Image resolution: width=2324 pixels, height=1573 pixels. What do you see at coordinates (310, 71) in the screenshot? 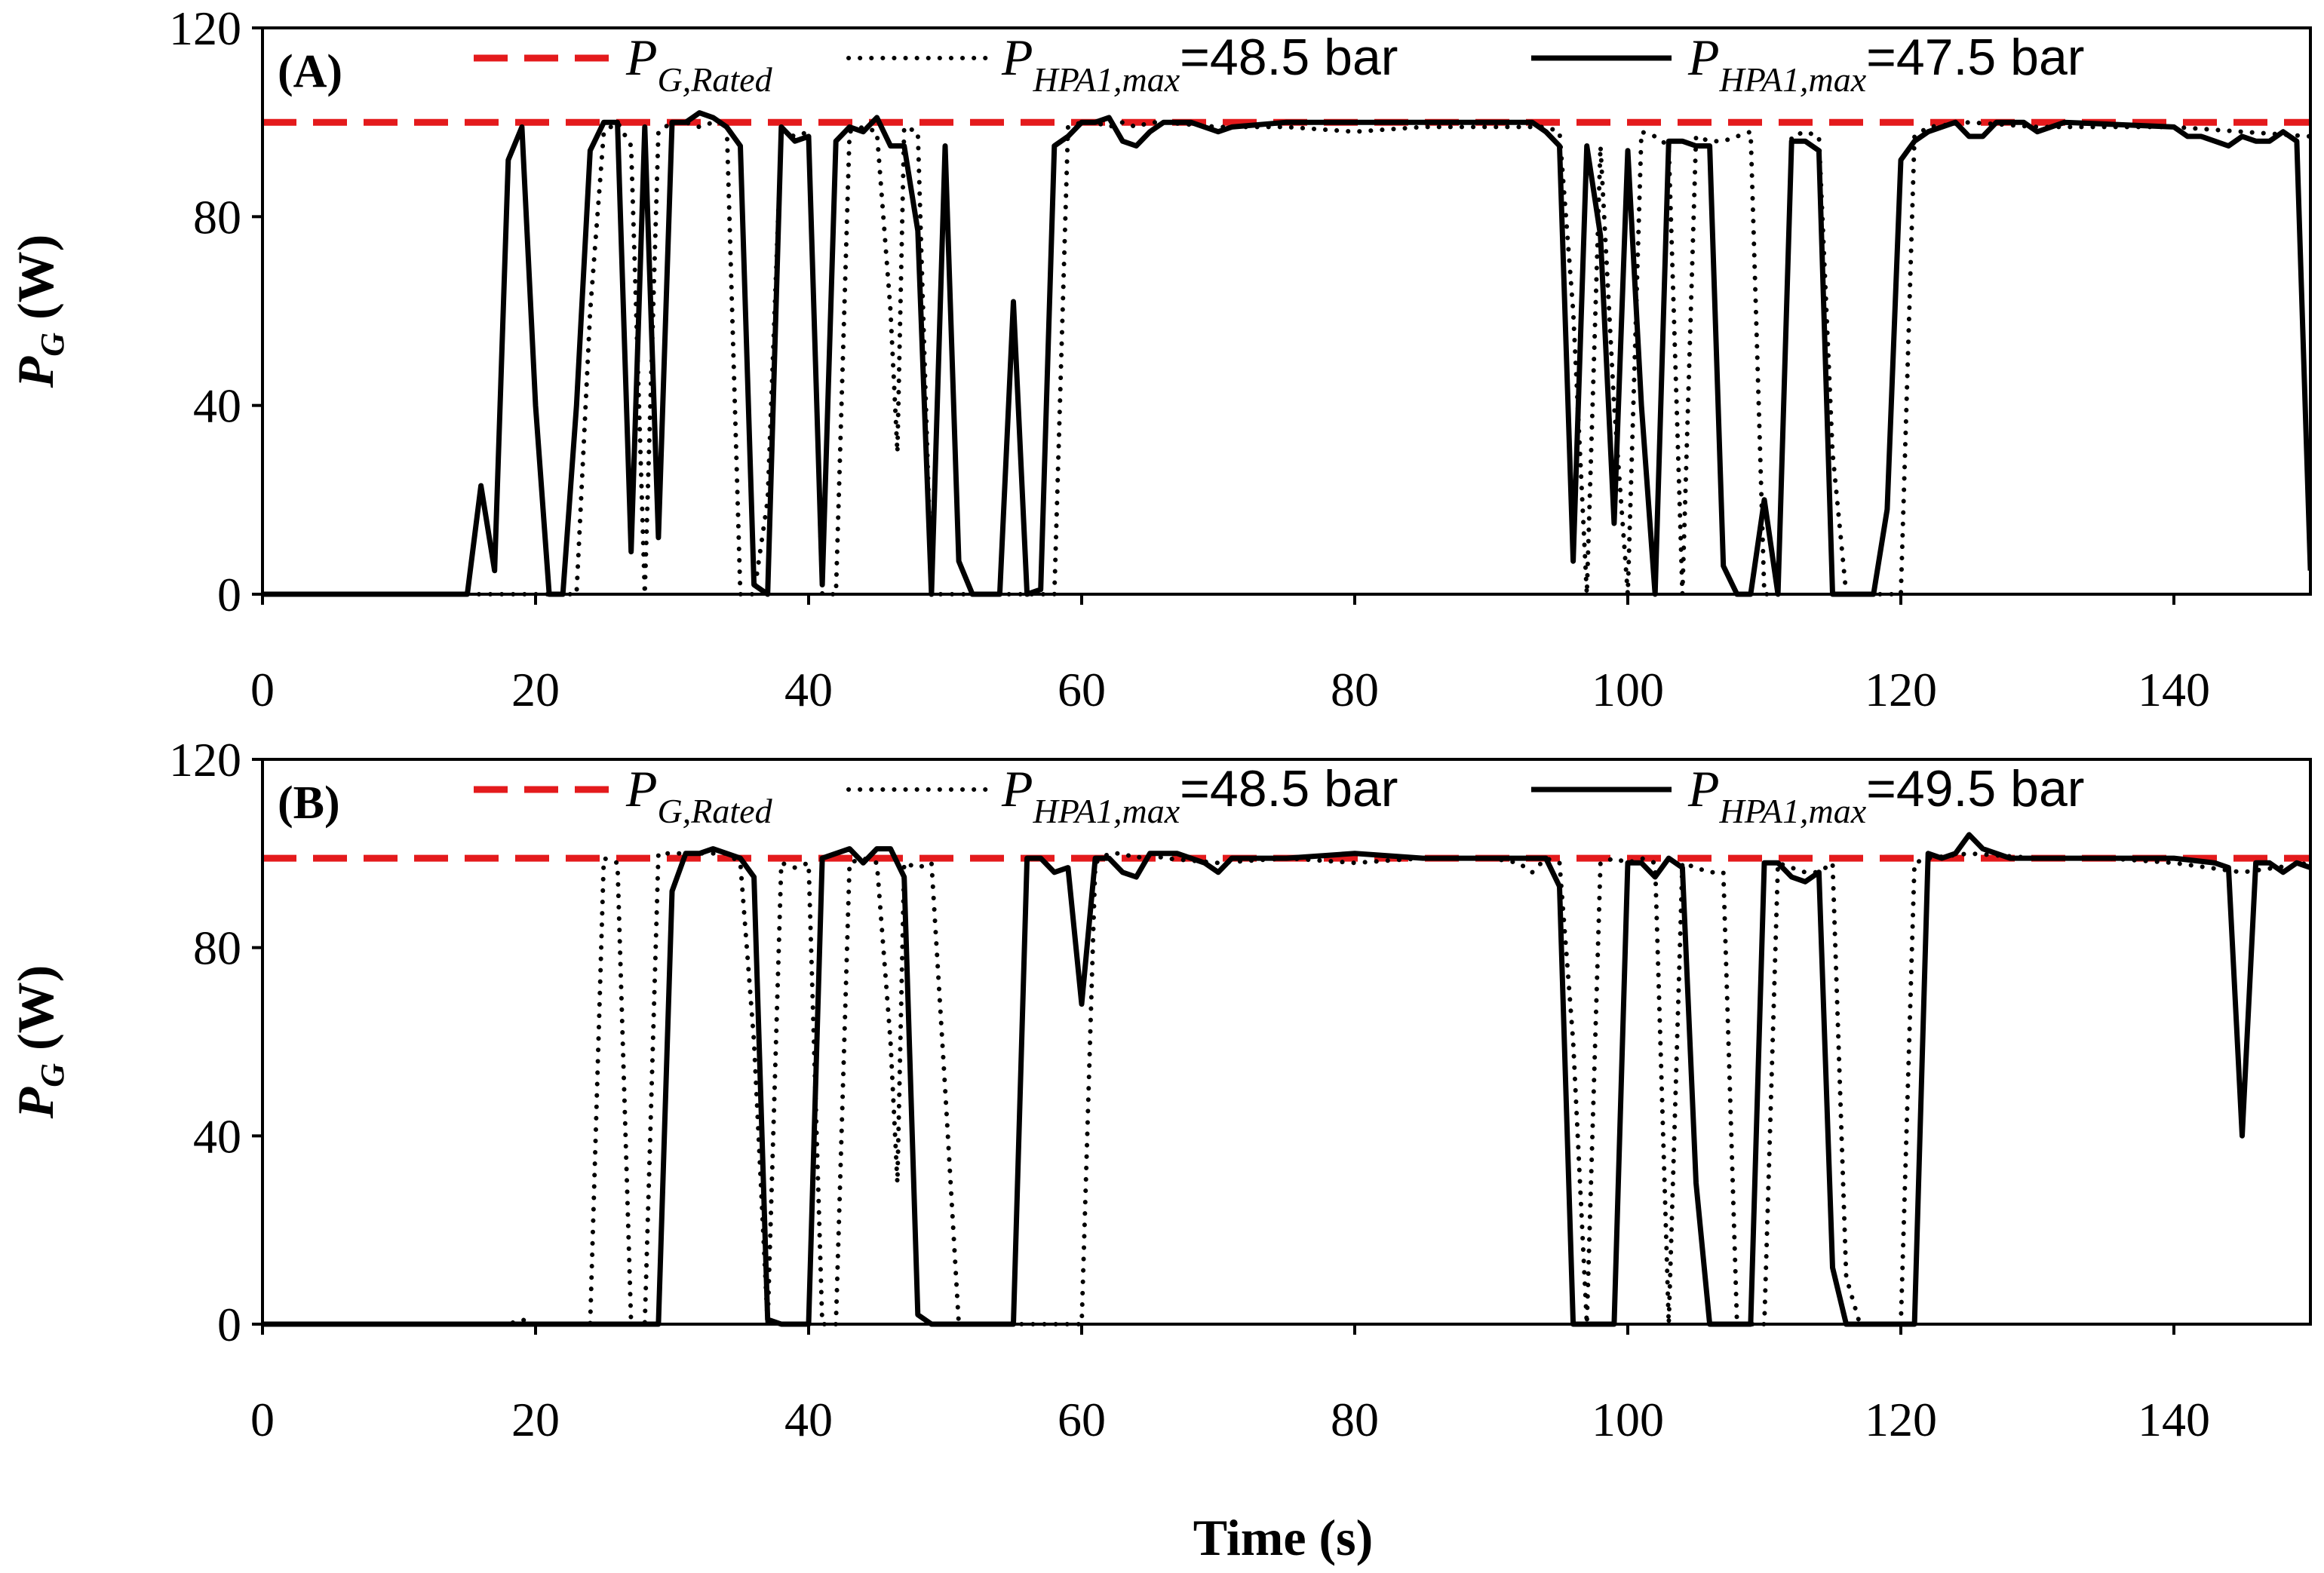
I see `panel-label: (A)` at bounding box center [310, 71].